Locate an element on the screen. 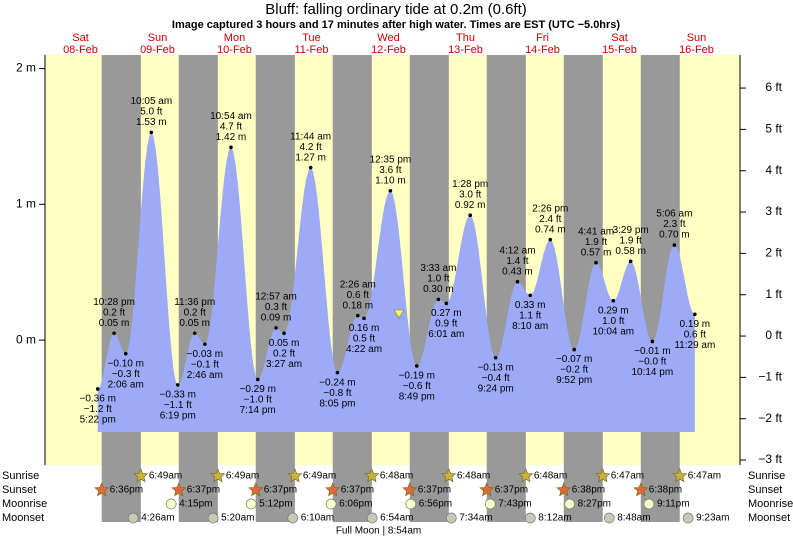 The image size is (793, 539). tide-label: 0.5 ft is located at coordinates (364, 339).